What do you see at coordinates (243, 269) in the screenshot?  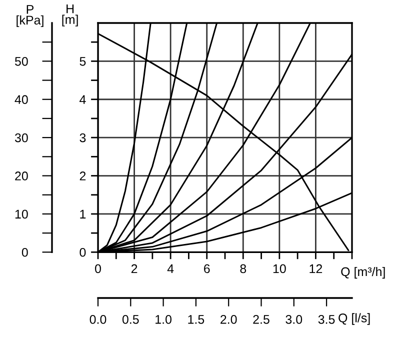 I see `x-tick-label: 8` at bounding box center [243, 269].